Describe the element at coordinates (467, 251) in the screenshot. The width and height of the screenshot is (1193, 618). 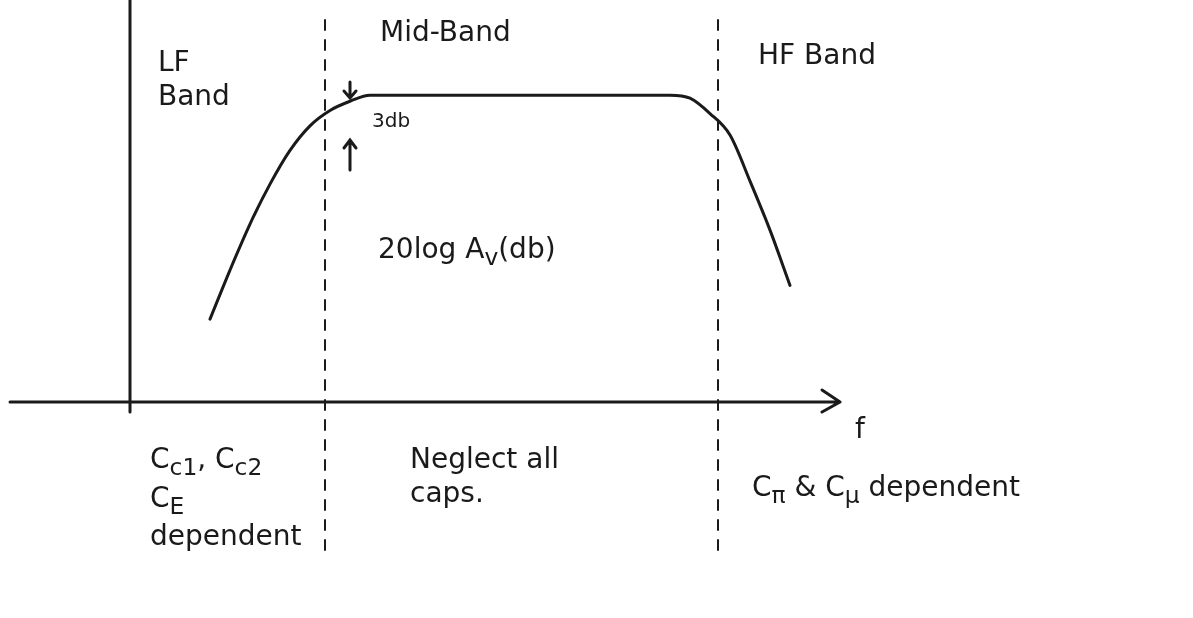
I see `annotation: 20log A$_{v}$(db)` at that location.